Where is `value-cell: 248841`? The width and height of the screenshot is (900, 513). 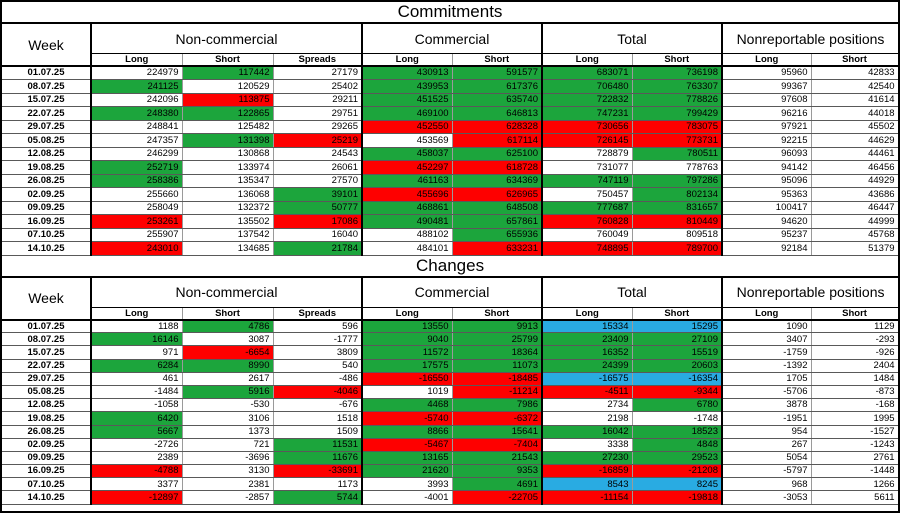 value-cell: 248841 is located at coordinates (136, 126).